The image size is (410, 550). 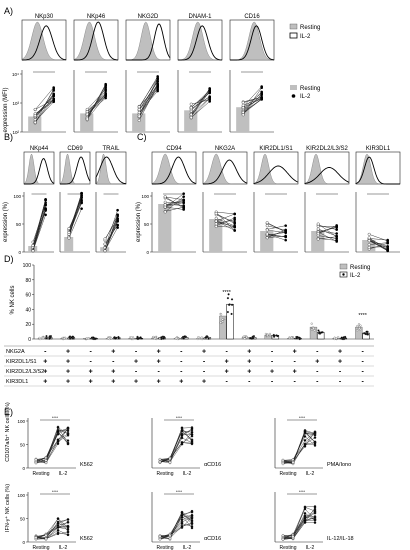 I want to click on histogram-4: CD16, so click(x=252, y=37).